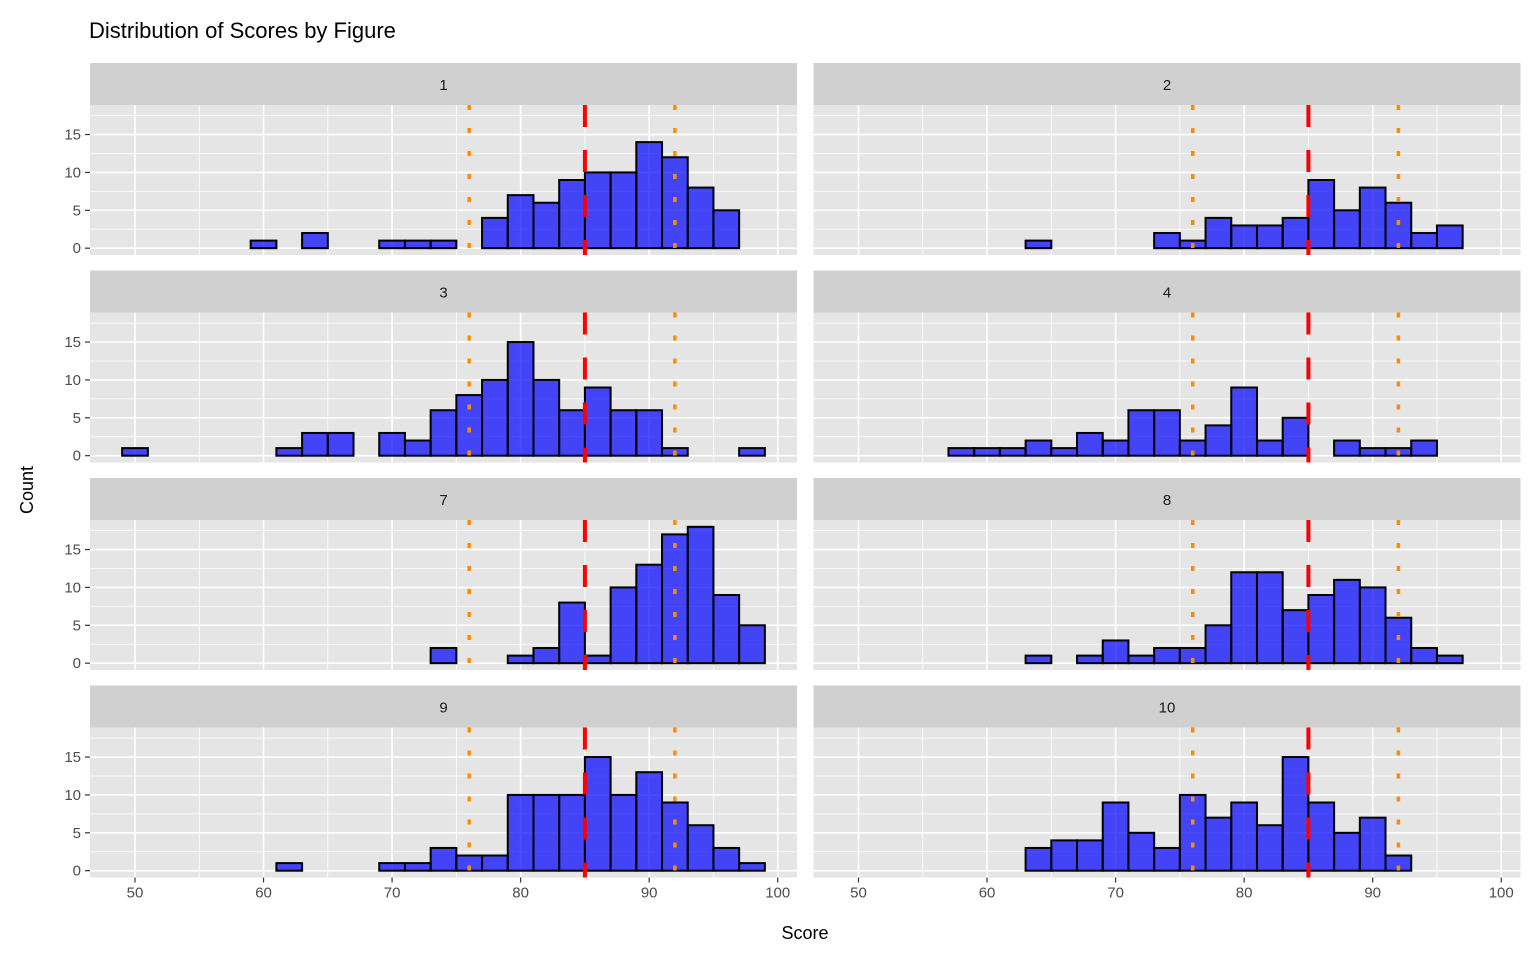 The image size is (1536, 965). Describe the element at coordinates (430, 575) in the screenshot. I see `facet-panel-7: 7 0 5 10 15` at that location.